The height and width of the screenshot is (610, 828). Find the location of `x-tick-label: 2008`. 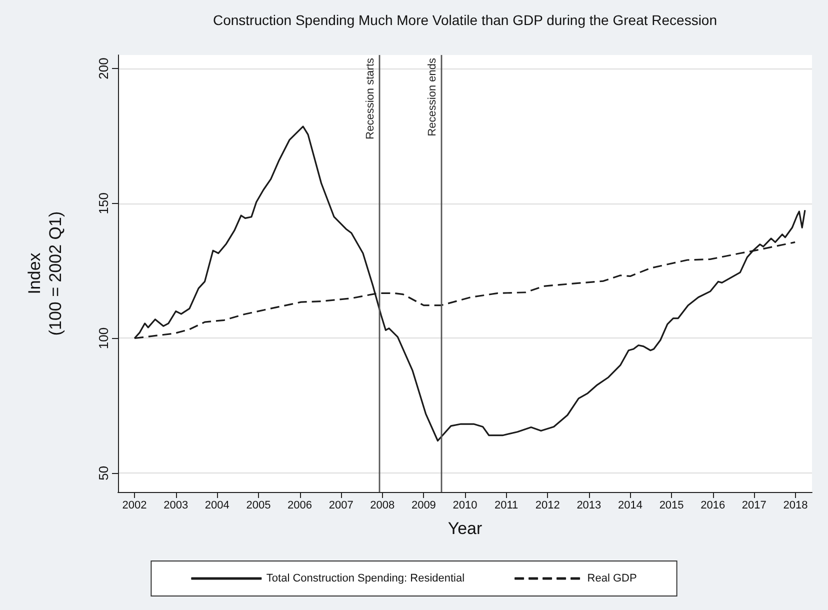

x-tick-label: 2008 is located at coordinates (382, 506).